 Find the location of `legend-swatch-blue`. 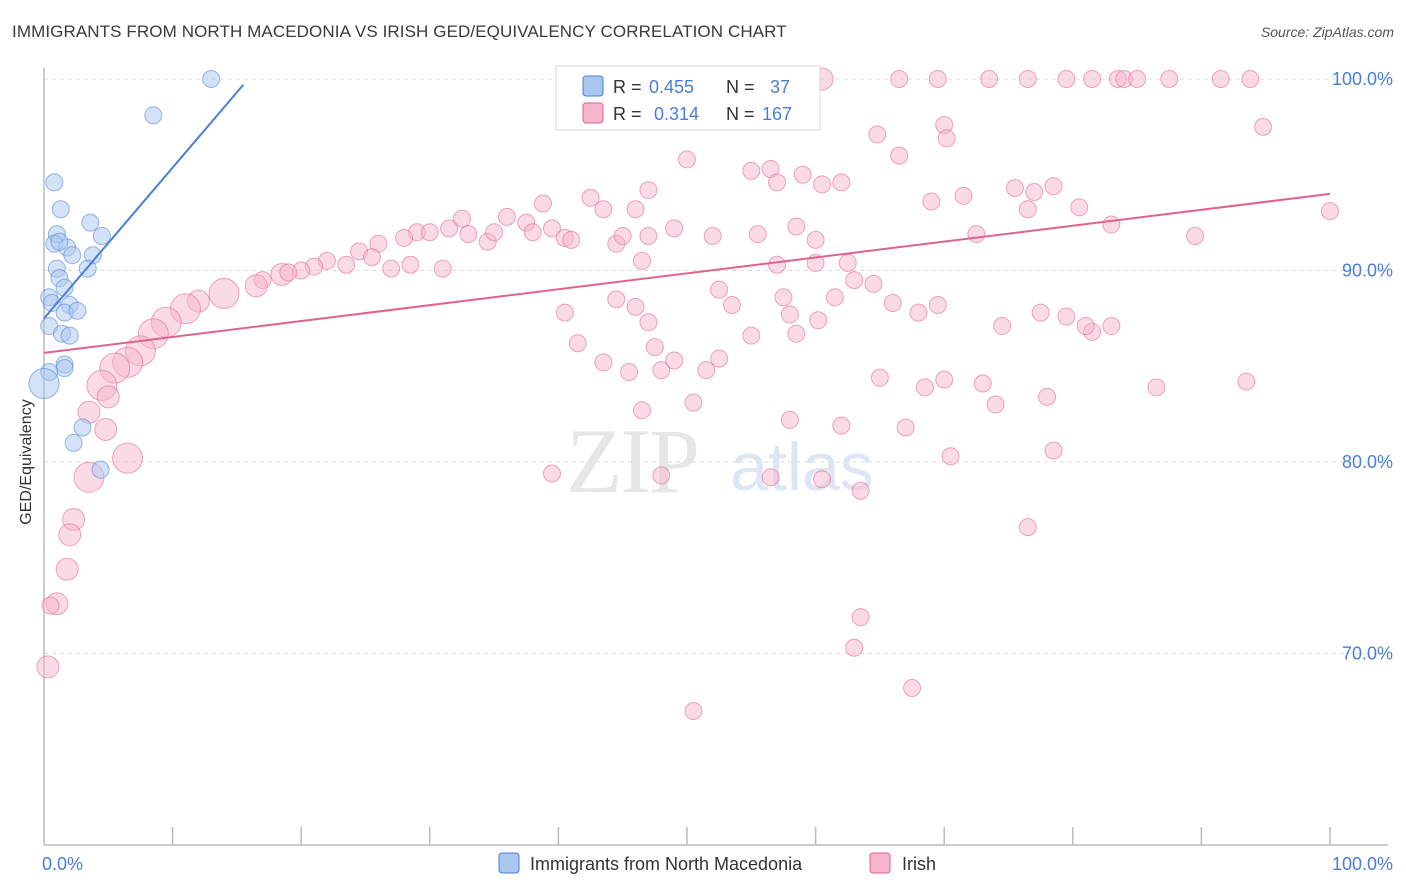

legend-swatch-blue is located at coordinates (593, 86).